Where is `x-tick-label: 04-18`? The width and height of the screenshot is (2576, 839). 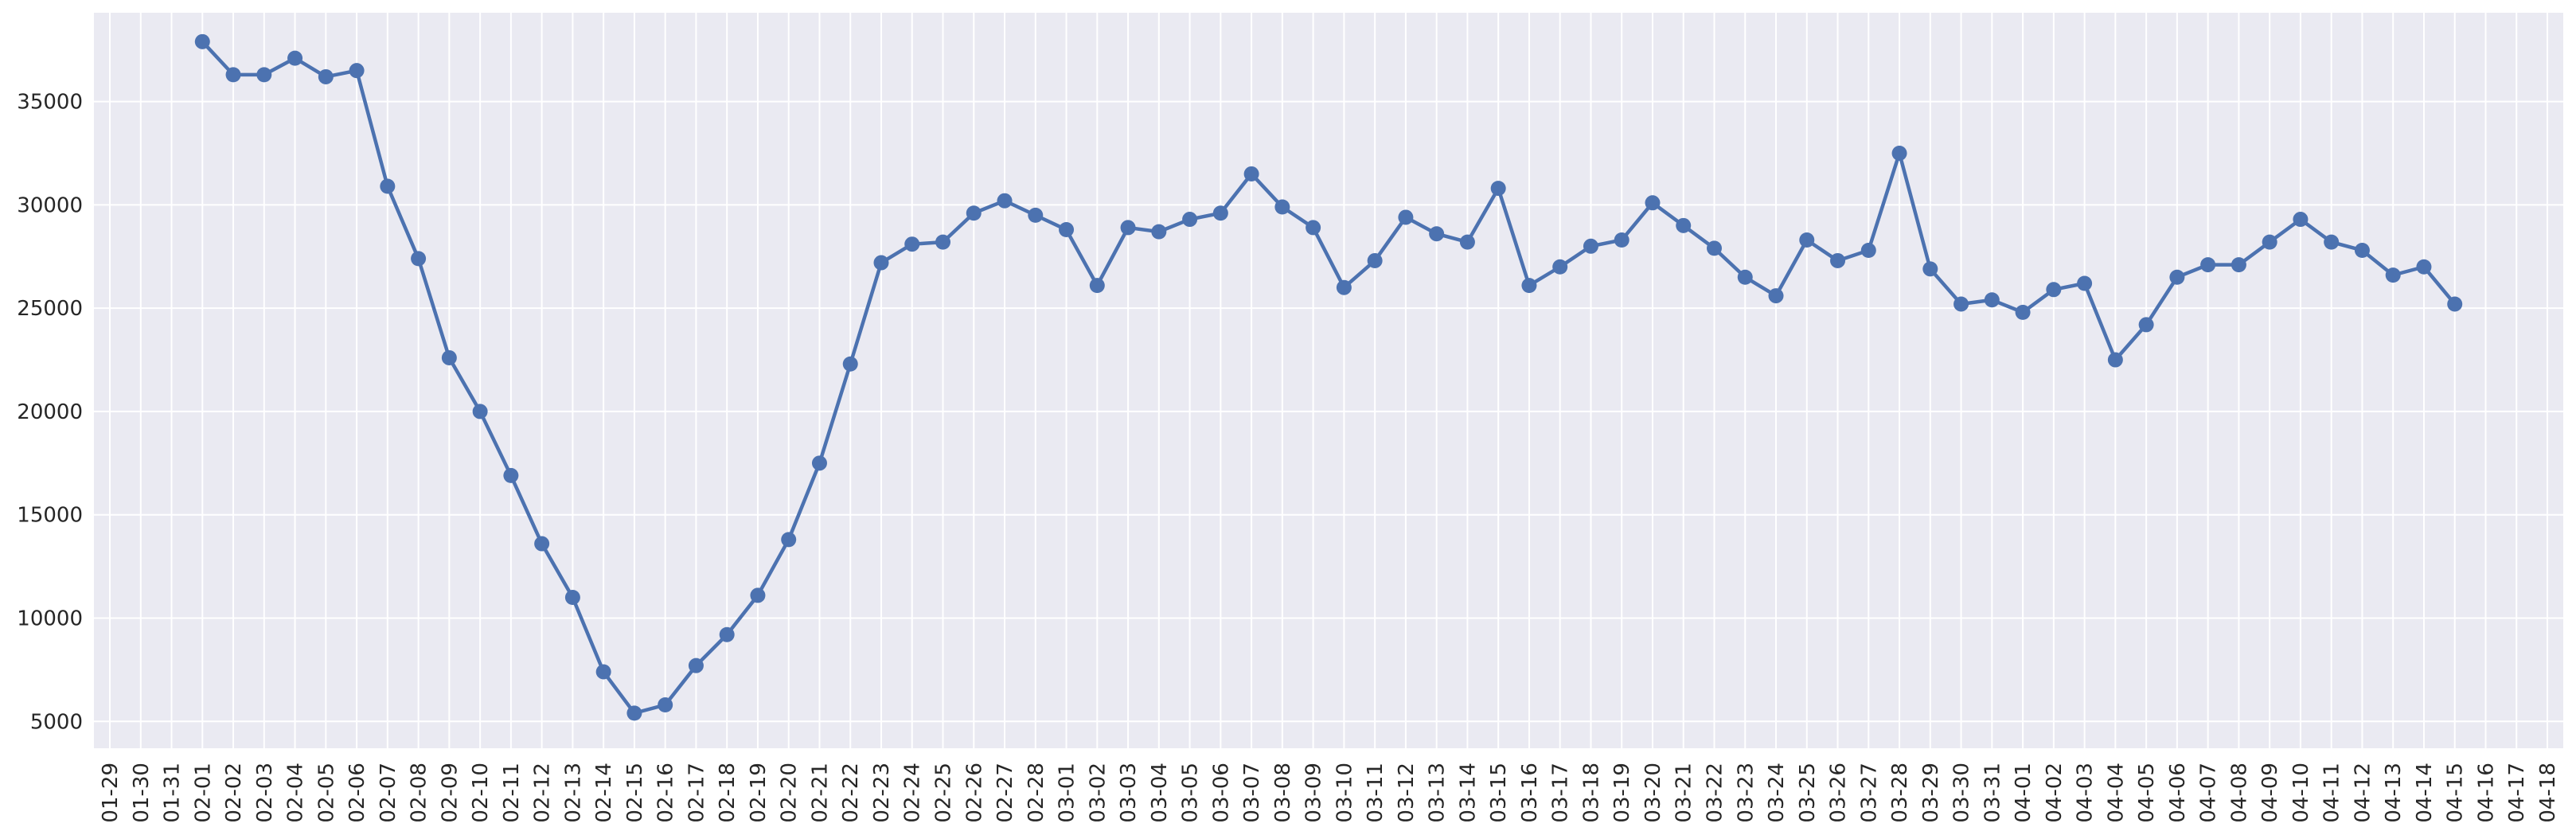 x-tick-label: 04-18 is located at coordinates (2548, 793).